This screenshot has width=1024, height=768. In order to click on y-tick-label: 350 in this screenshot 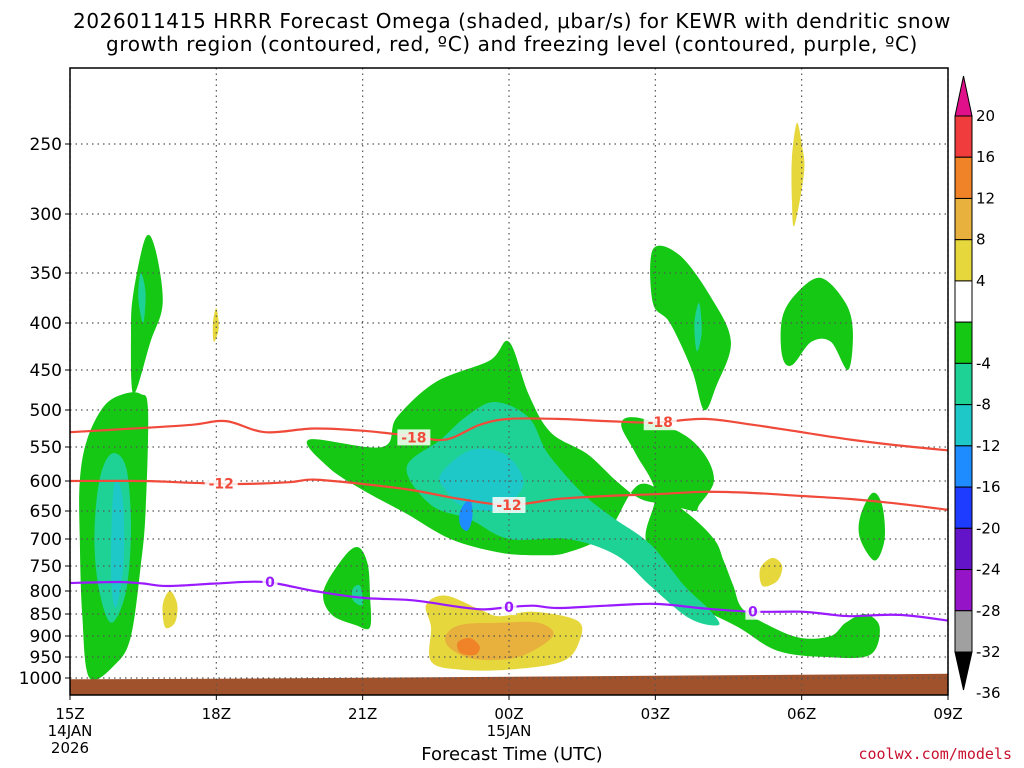, I will do `click(46, 274)`.